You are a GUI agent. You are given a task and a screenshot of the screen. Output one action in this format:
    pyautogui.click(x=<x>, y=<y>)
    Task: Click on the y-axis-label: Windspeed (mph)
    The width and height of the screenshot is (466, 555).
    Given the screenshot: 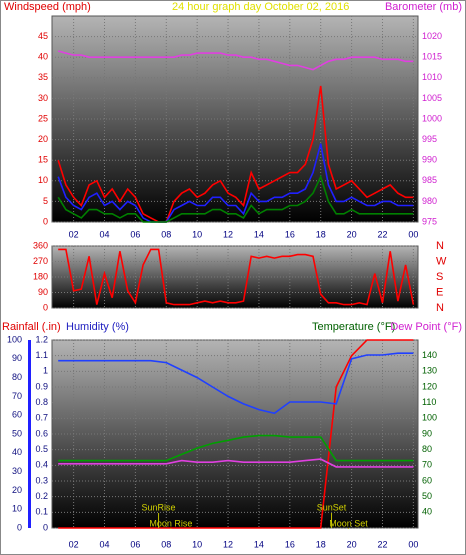 What is the action you would take?
    pyautogui.click(x=47, y=7)
    